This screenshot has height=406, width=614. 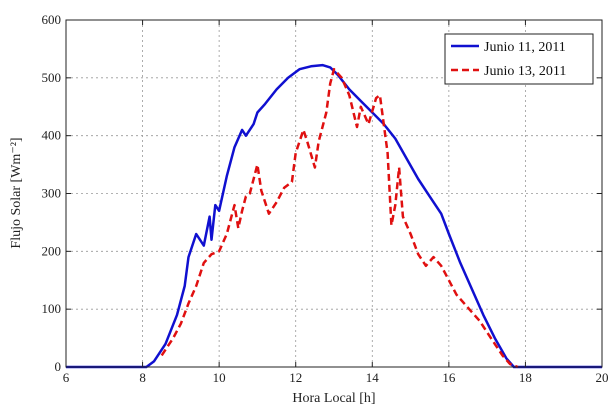 I want to click on legend-label-2: Junio 13, 2011, so click(x=525, y=71).